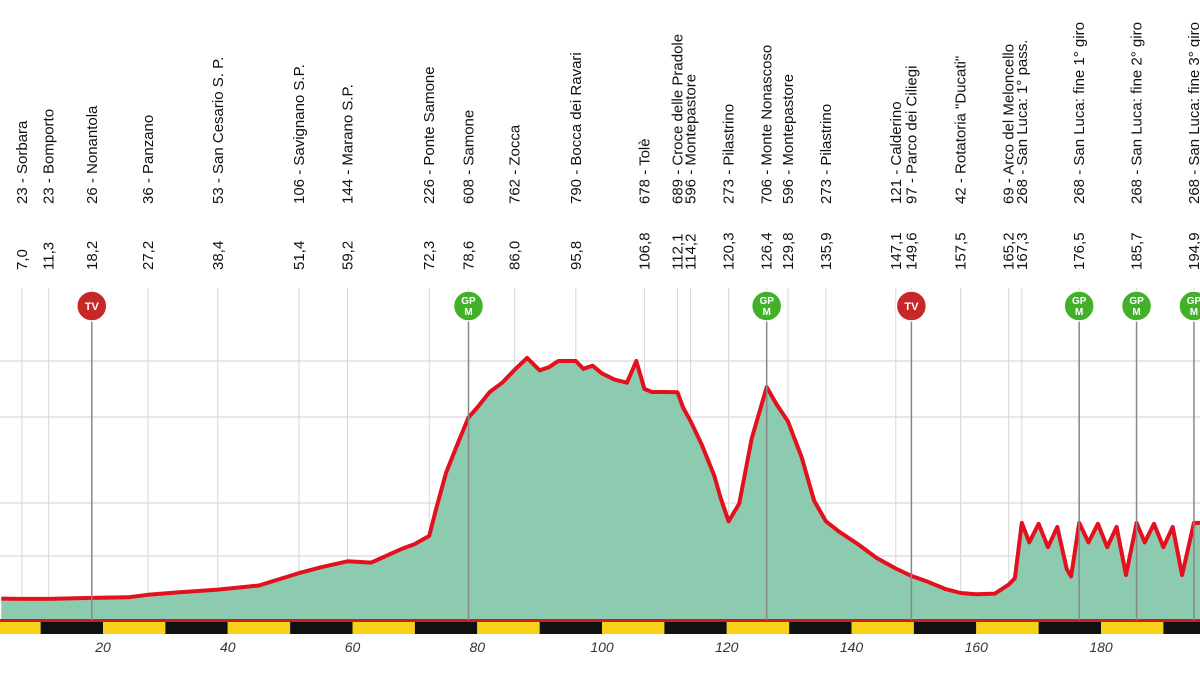  Describe the element at coordinates (218, 130) in the screenshot. I see `waypoint-name: 53 - San Cesario S. P.` at that location.